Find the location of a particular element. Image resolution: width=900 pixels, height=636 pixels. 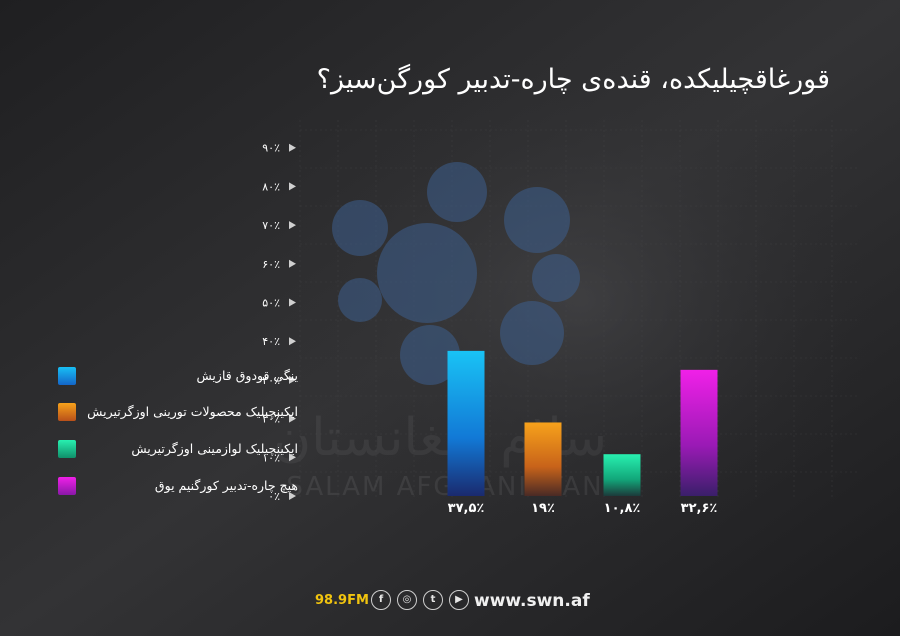

y-tick-label: ۹۰٪ is located at coordinates (271, 148).